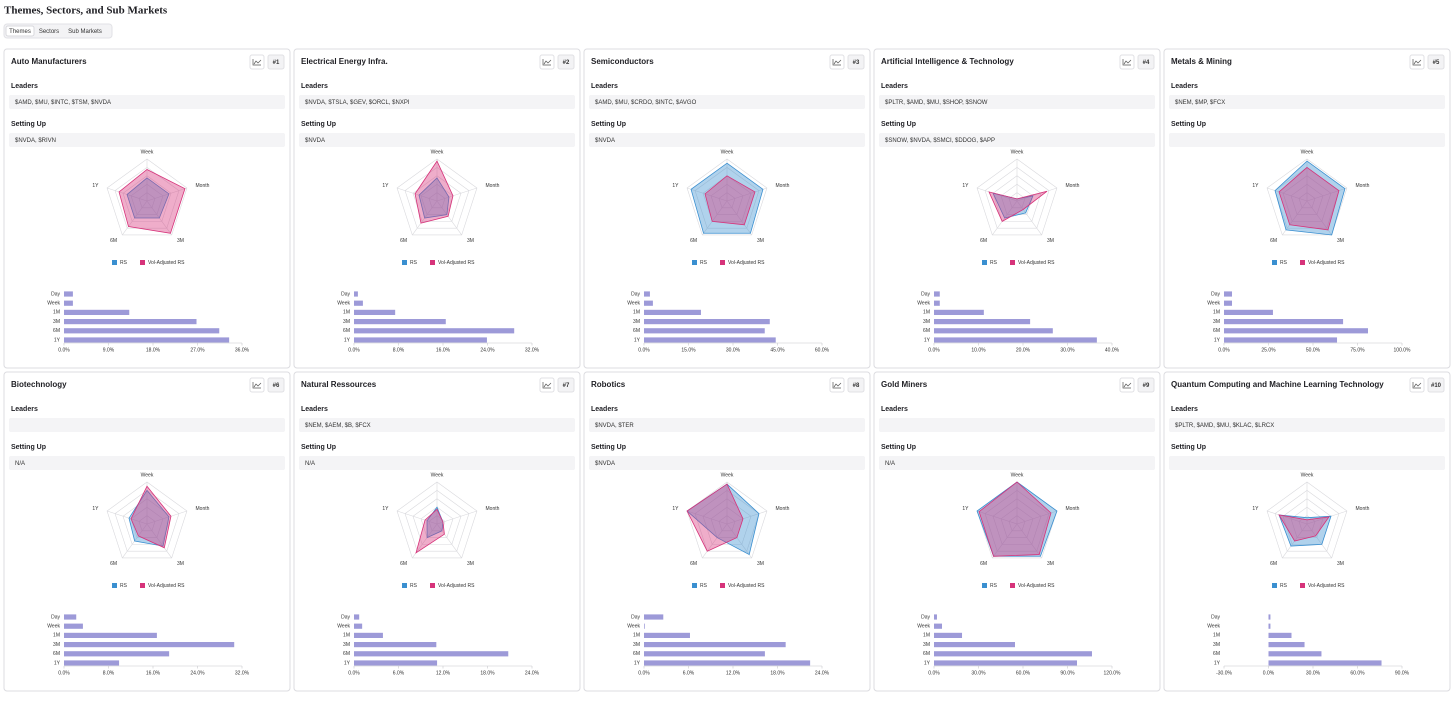  Describe the element at coordinates (85, 32) in the screenshot. I see `tab: Sub Markets` at that location.